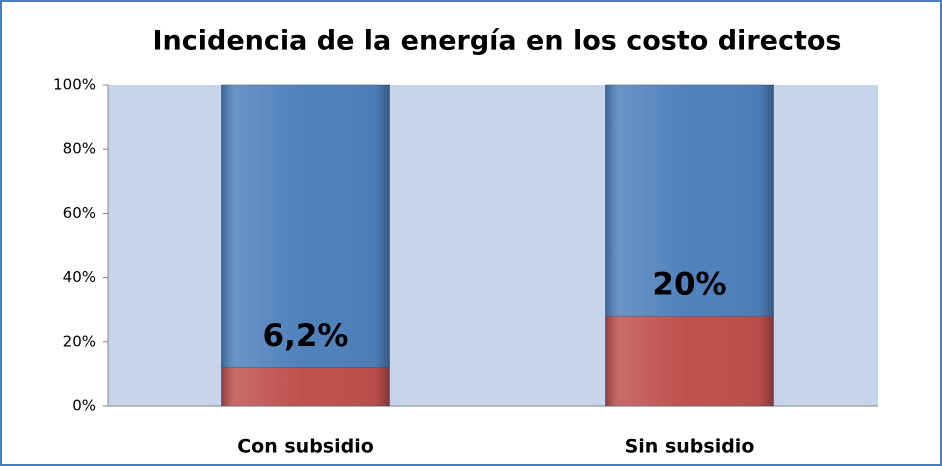  What do you see at coordinates (79, 149) in the screenshot?
I see `y-tick-label: 80%` at bounding box center [79, 149].